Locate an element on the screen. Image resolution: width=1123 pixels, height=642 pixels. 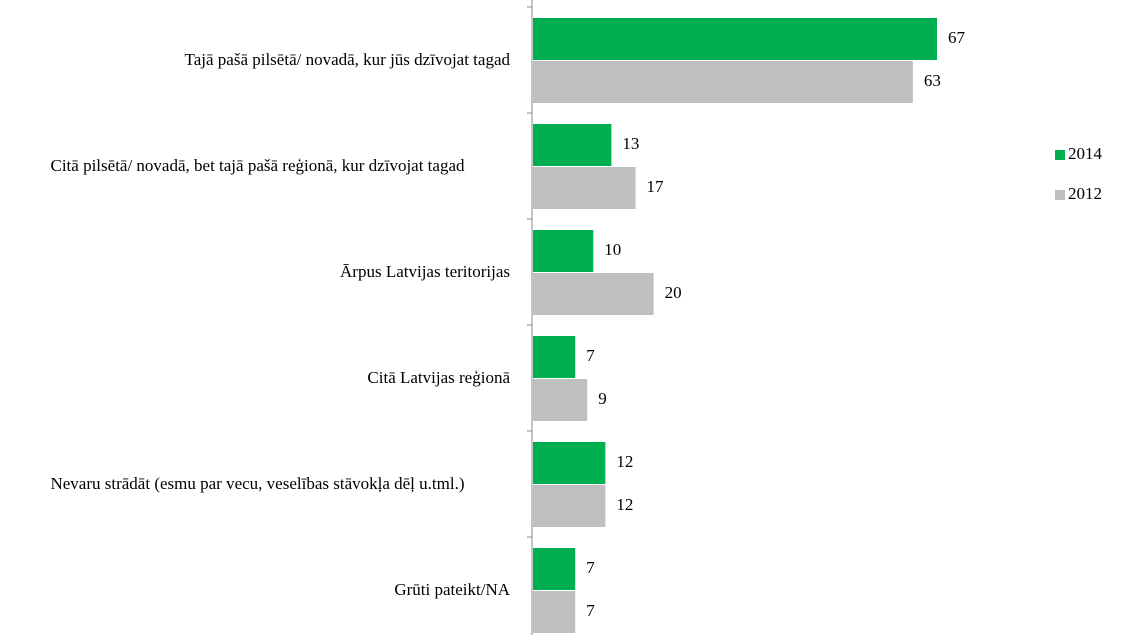
category-label: Ārpus Latvijas teritorijas is located at coordinates (425, 271).